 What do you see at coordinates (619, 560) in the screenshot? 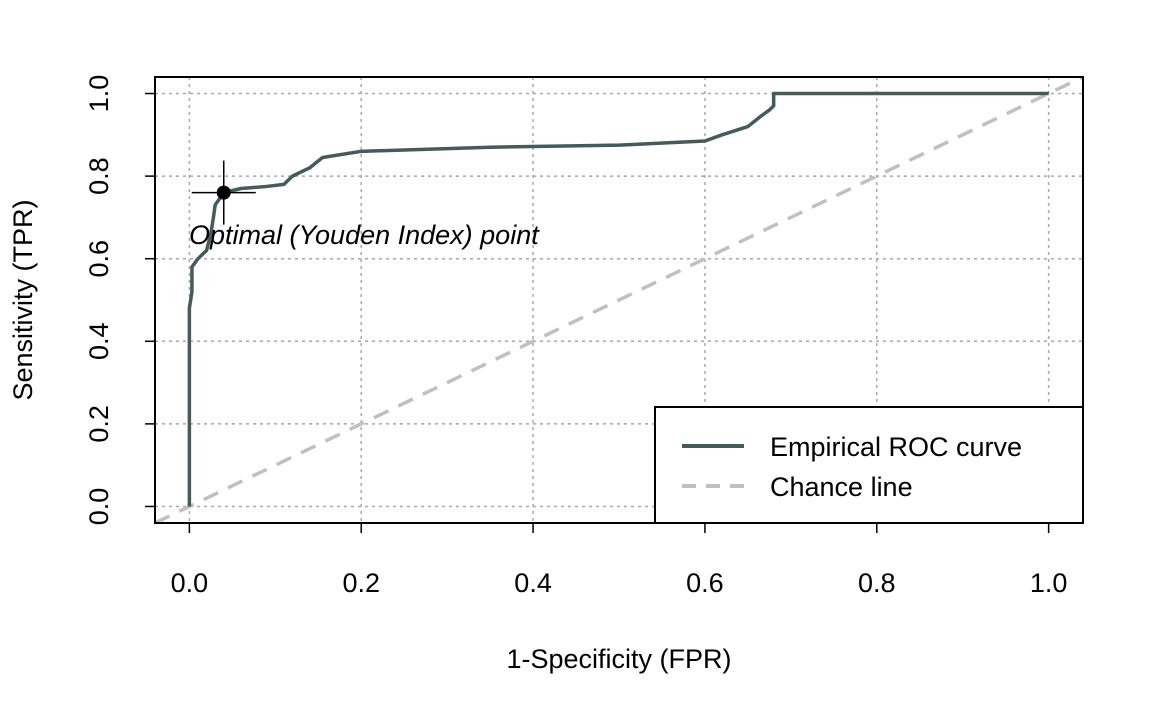
I see `x-axis: 0.0 0.2 0.4 0.6 0.8 1.0` at bounding box center [619, 560].